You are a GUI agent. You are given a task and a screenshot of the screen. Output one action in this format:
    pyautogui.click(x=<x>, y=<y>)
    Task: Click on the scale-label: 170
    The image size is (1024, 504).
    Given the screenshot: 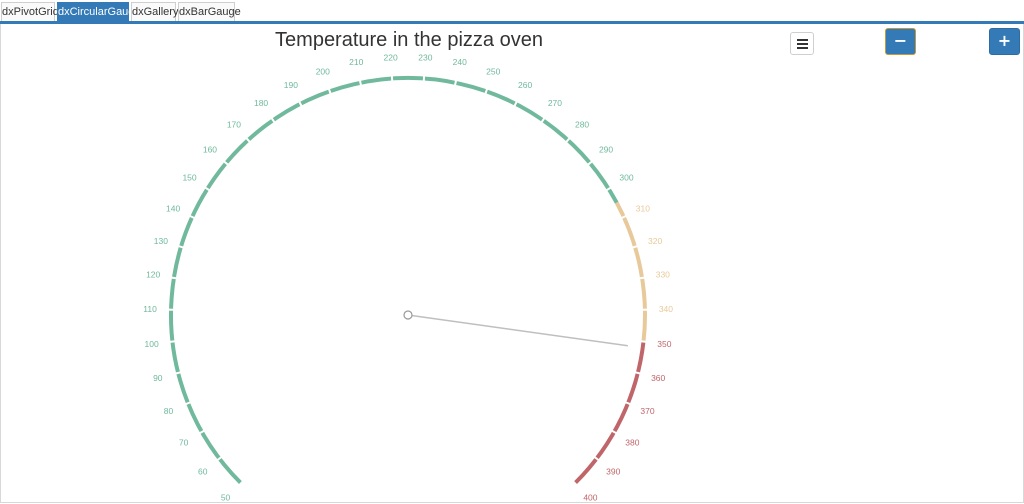 What is the action you would take?
    pyautogui.click(x=234, y=125)
    